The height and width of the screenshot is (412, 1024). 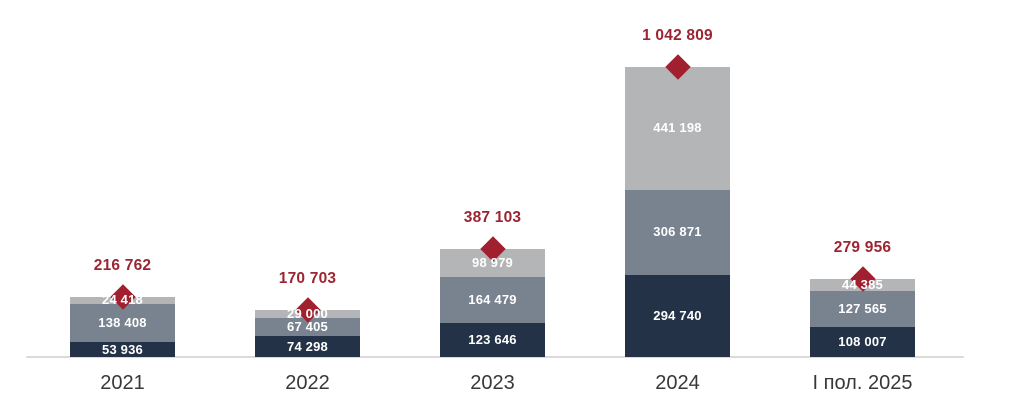 I want to click on bar-segment: 306 871, so click(x=677, y=232).